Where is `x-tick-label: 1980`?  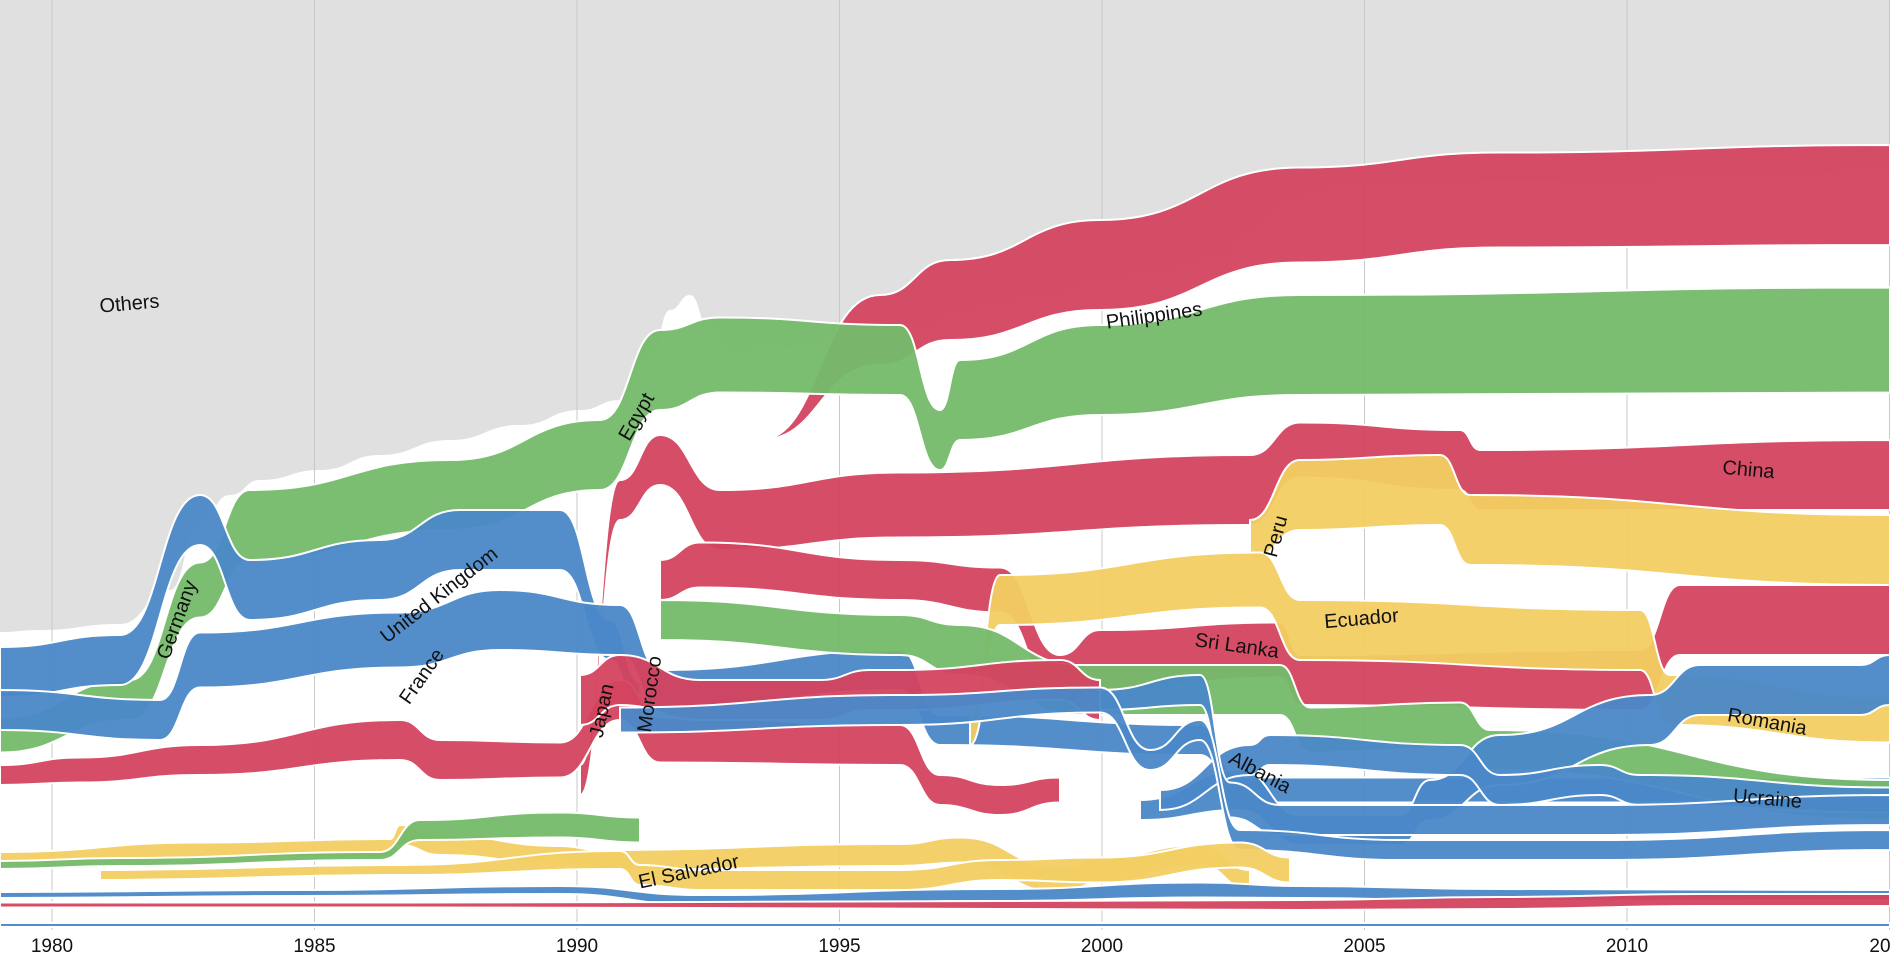
x-tick-label: 1980 is located at coordinates (52, 946).